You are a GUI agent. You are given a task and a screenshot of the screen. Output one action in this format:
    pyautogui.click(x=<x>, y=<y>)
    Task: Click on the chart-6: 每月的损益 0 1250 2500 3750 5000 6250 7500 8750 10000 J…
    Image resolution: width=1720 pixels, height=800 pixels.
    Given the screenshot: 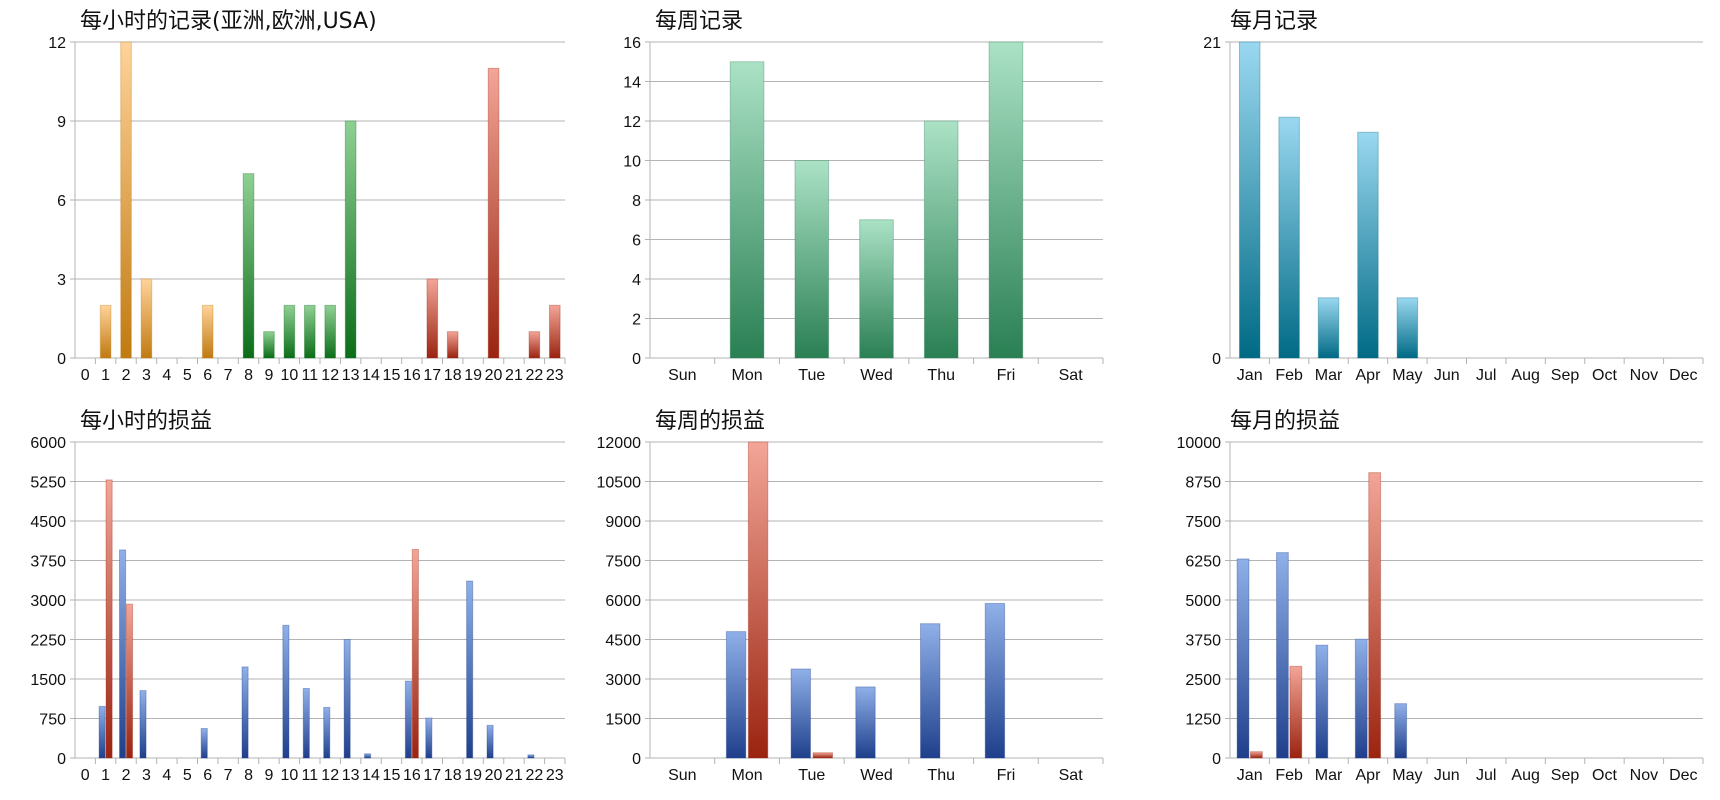 What is the action you would take?
    pyautogui.click(x=1440, y=596)
    